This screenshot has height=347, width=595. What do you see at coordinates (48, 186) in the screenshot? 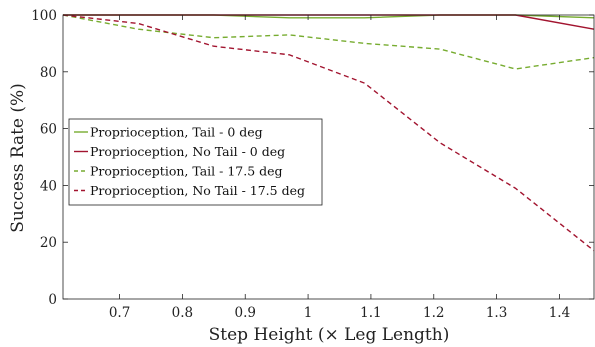
I see `y-tick-label: 40` at bounding box center [48, 186].